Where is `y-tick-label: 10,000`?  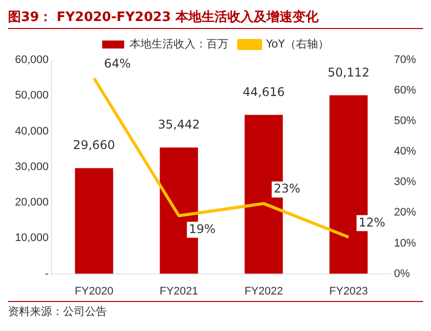 y-tick-label: 10,000 is located at coordinates (31, 238).